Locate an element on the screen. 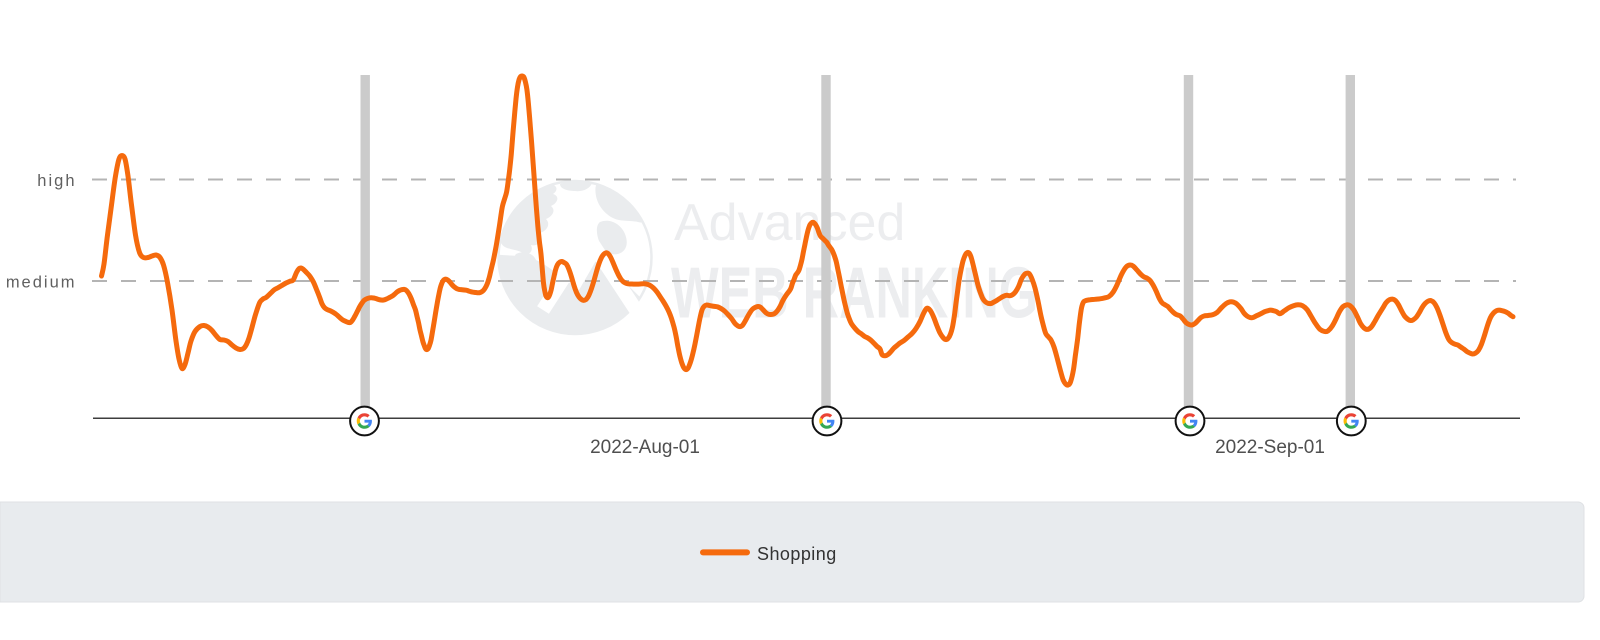 This screenshot has width=1600, height=640. svg-text: Advanced is located at coordinates (789, 223).